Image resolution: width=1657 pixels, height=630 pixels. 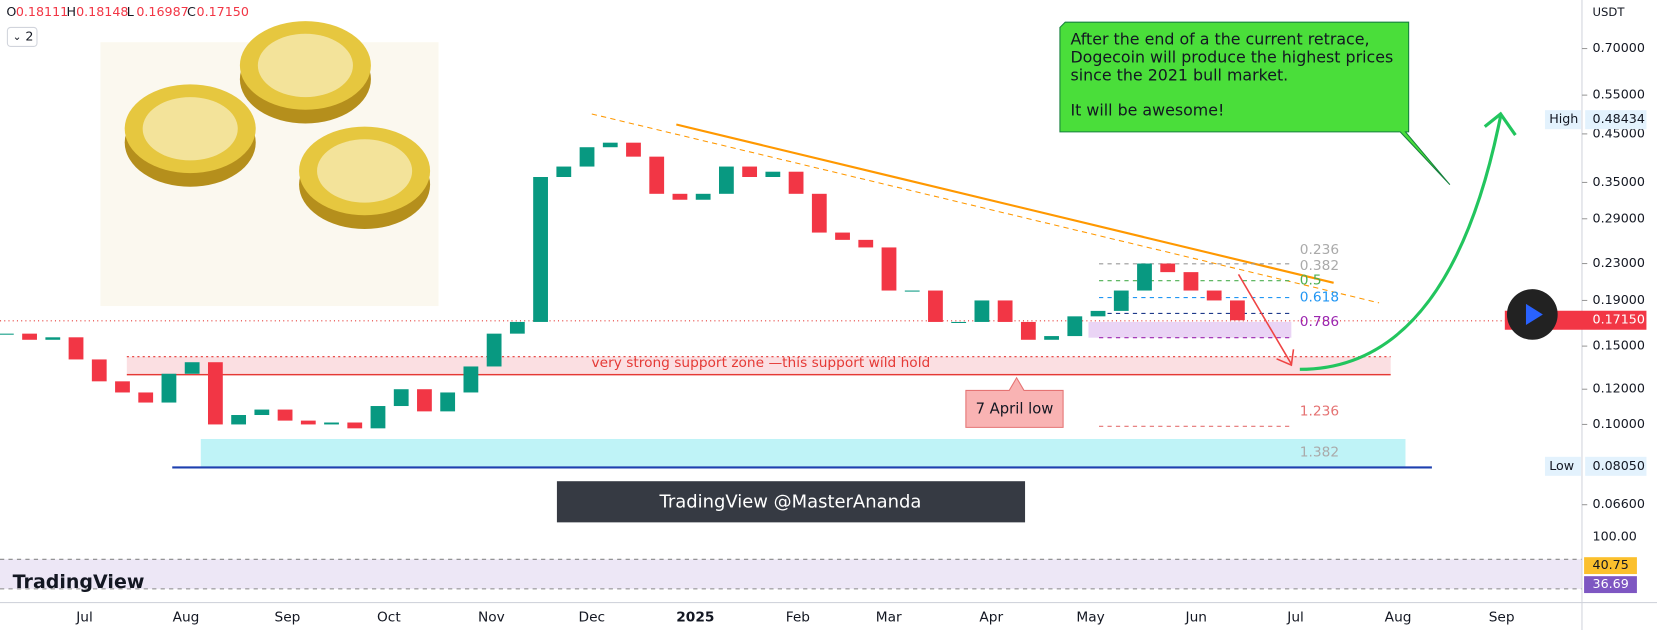 I want to click on low-tag, so click(x=1616, y=466).